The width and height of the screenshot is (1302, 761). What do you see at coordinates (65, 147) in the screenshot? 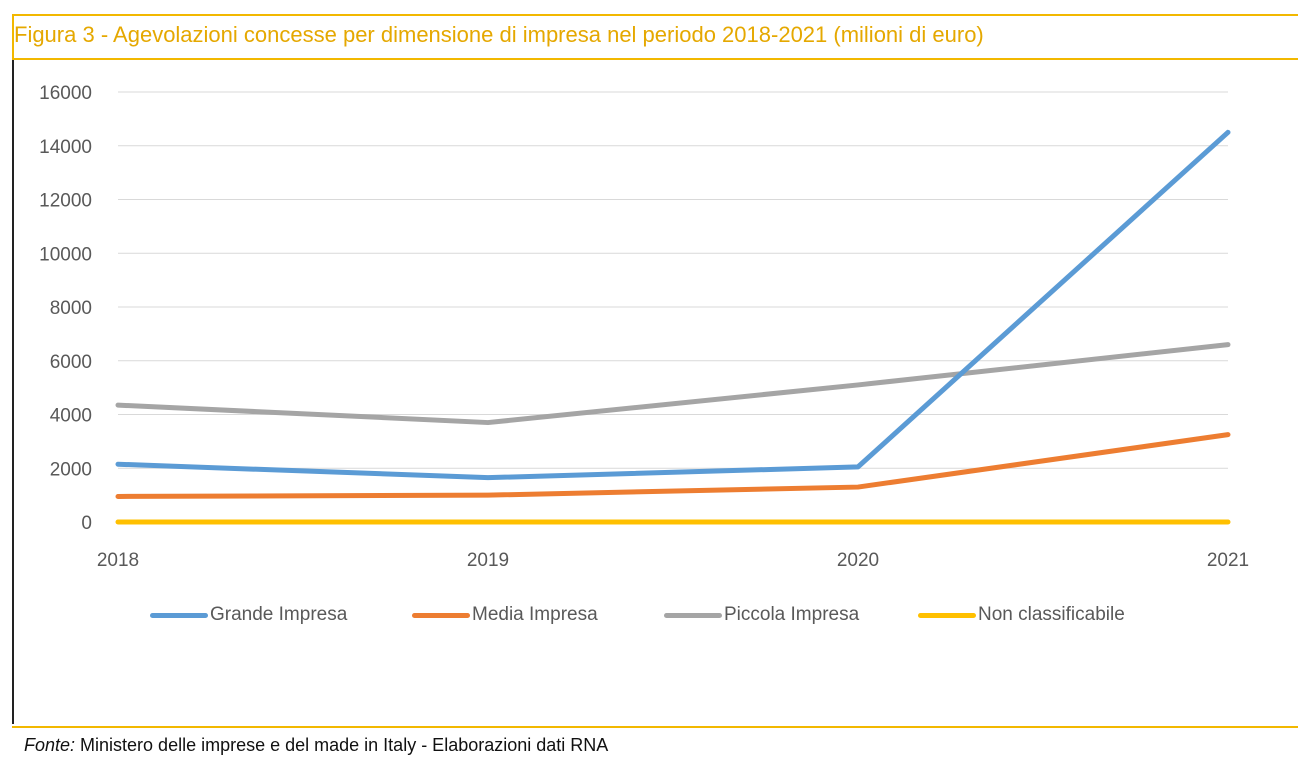
I see `y-tick-label: 14000` at bounding box center [65, 147].